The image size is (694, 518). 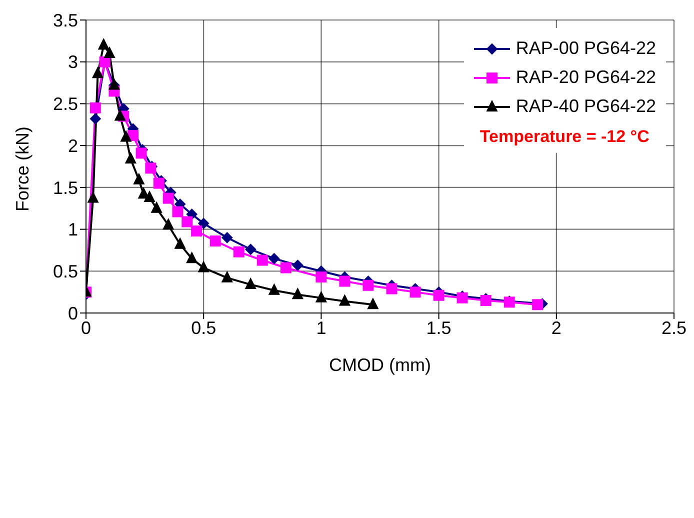 I want to click on x-tick-label: 2, so click(x=556, y=328).